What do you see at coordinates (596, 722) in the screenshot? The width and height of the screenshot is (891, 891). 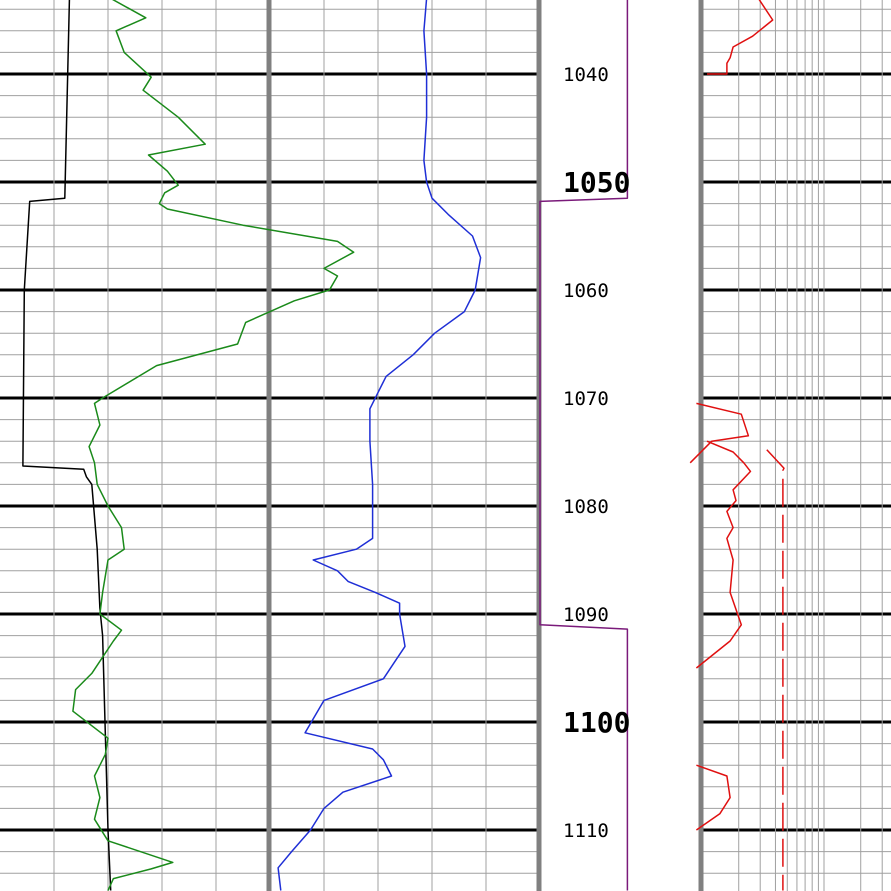 I see `depth-label: 1100` at bounding box center [596, 722].